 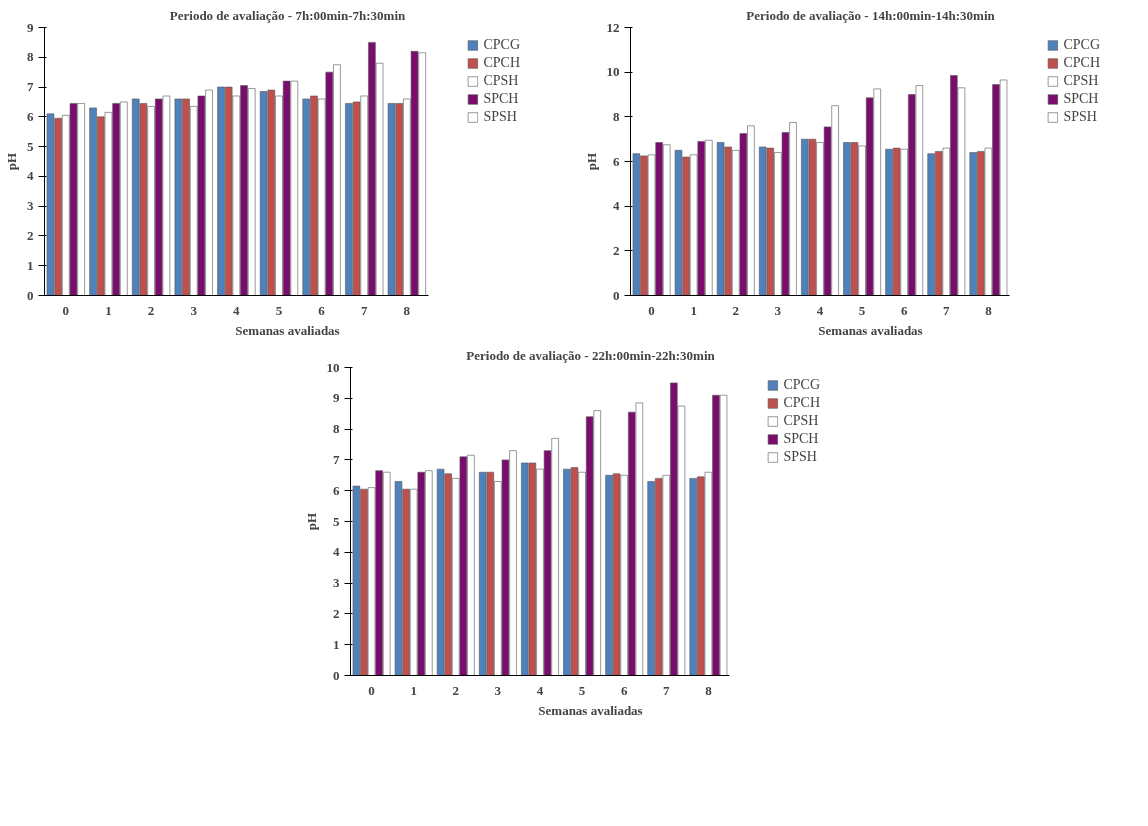 What do you see at coordinates (591, 355) in the screenshot?
I see `chart-title: Periodo de avaliação - 22h:00min-22h:30min` at bounding box center [591, 355].